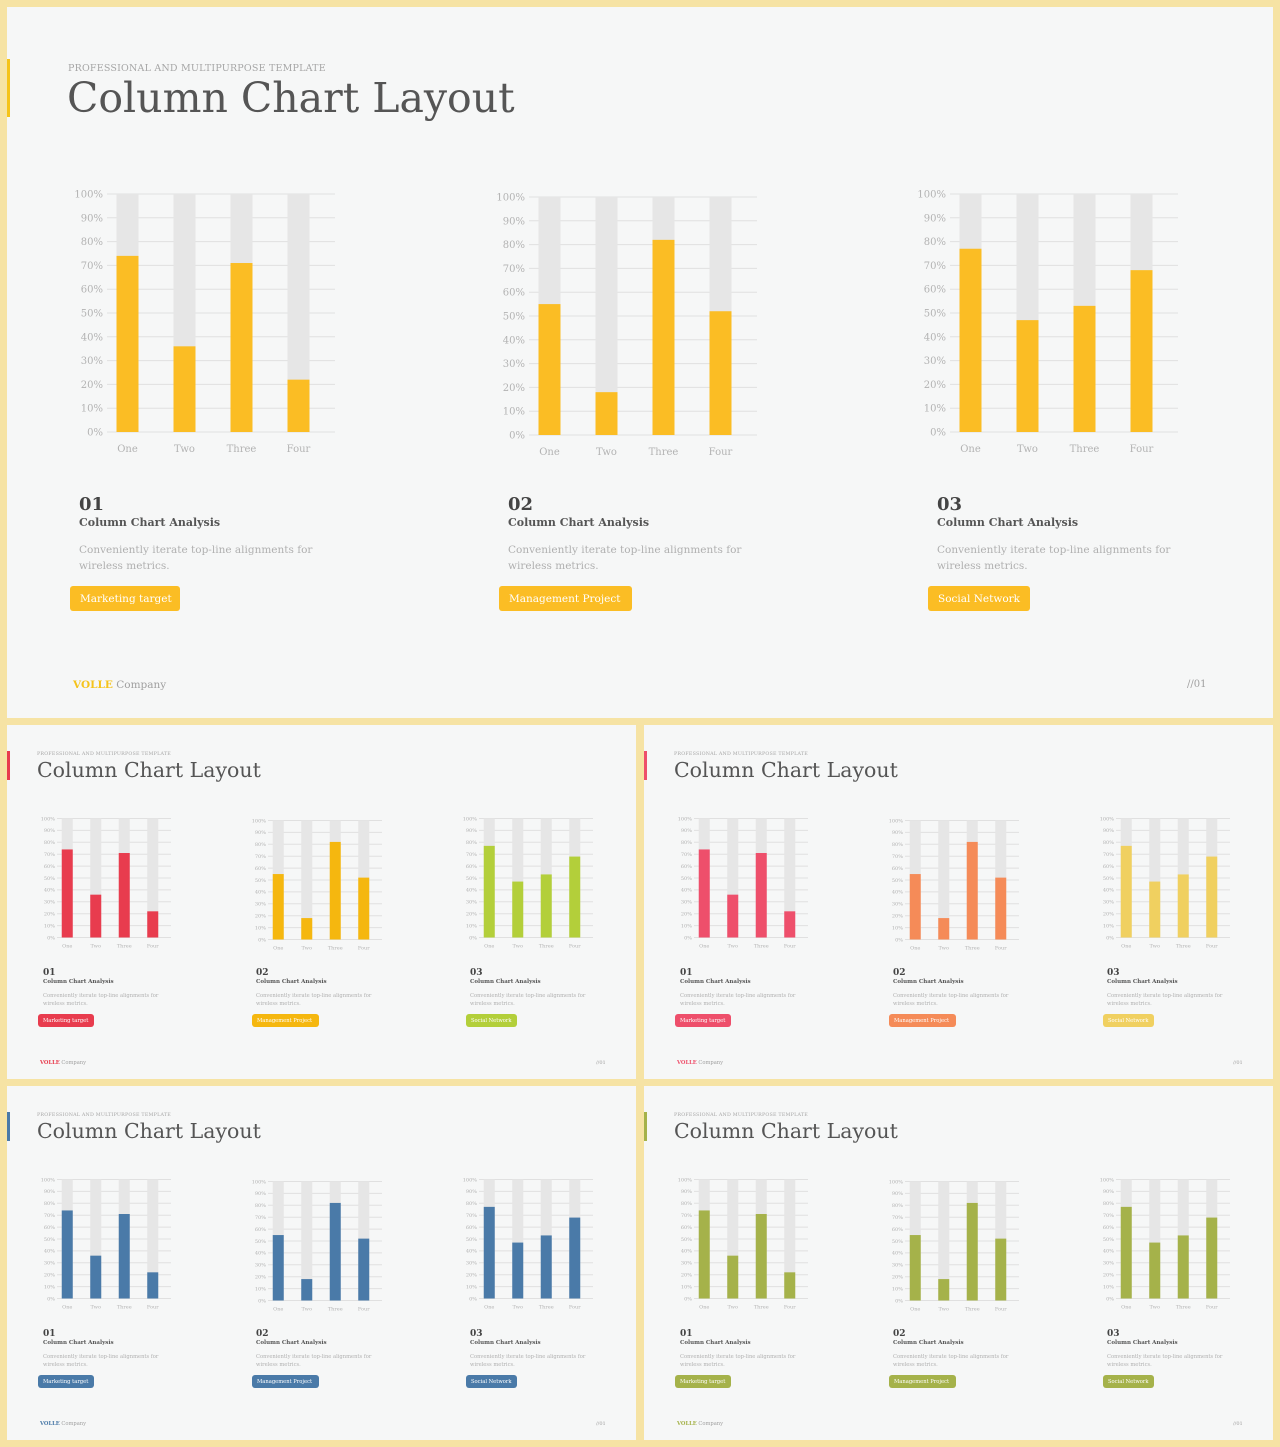 Image resolution: width=1280 pixels, height=1447 pixels. I want to click on title-accent-bar, so click(645, 1126).